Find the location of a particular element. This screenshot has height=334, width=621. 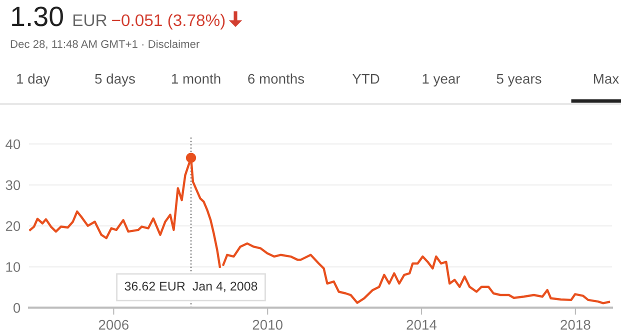

text: 1 year is located at coordinates (441, 80).